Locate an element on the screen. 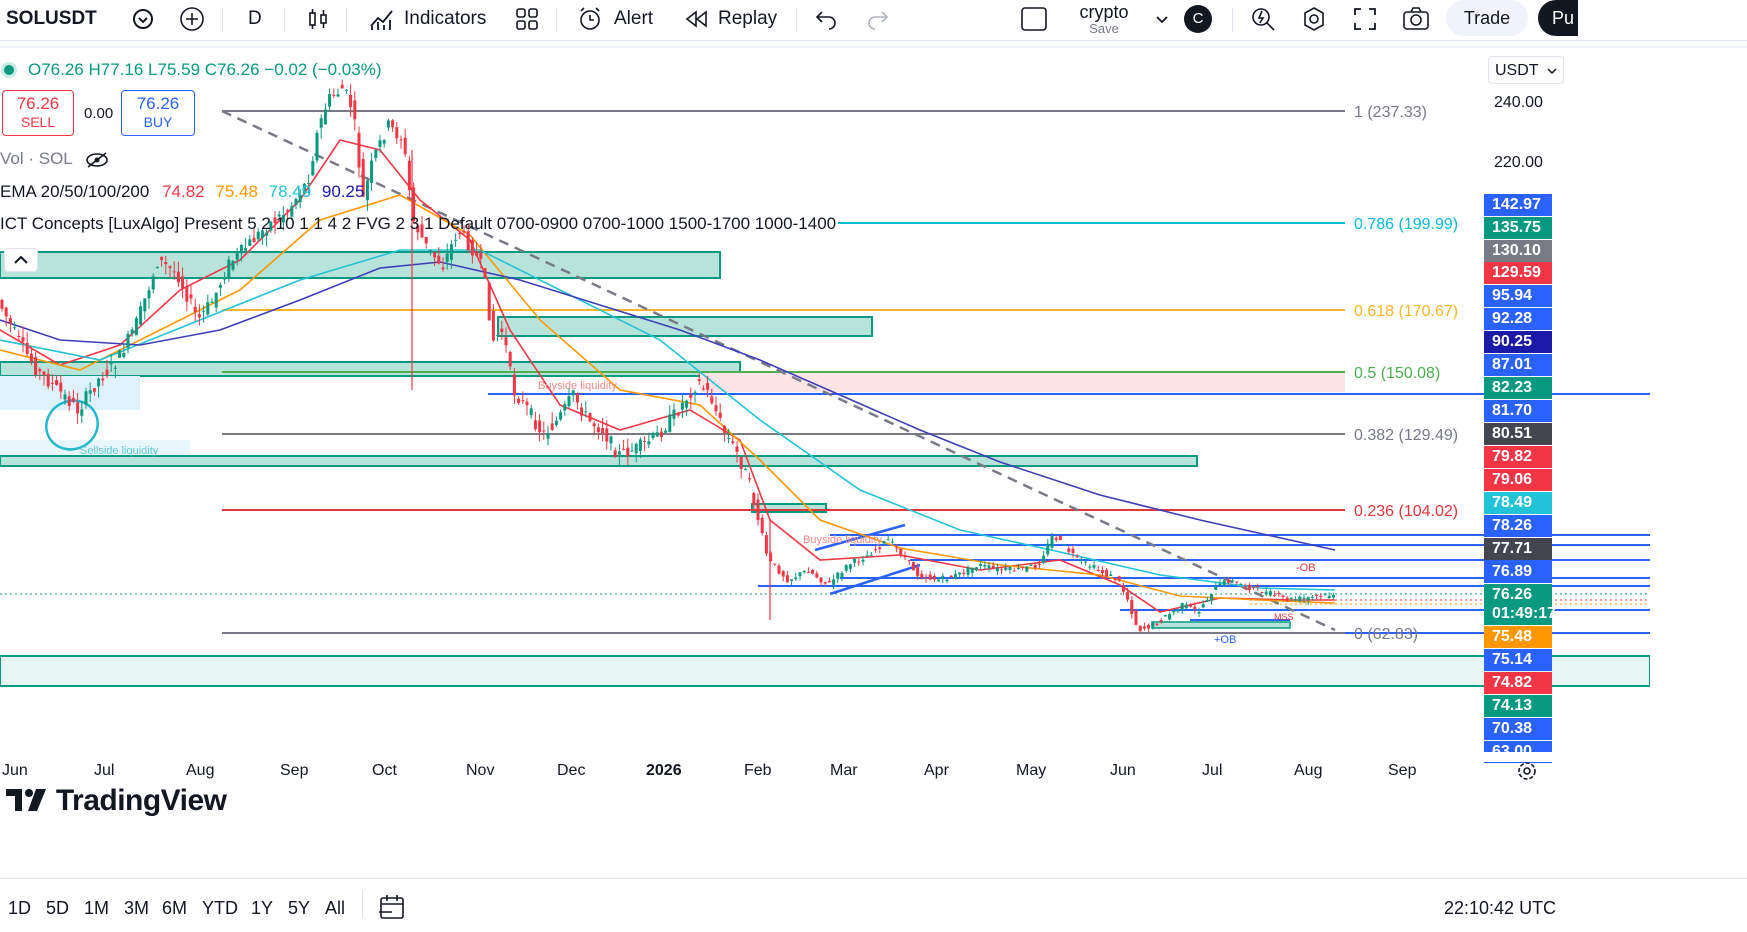 This screenshot has height=932, width=1747. range-button-1m: 1M is located at coordinates (97, 908).